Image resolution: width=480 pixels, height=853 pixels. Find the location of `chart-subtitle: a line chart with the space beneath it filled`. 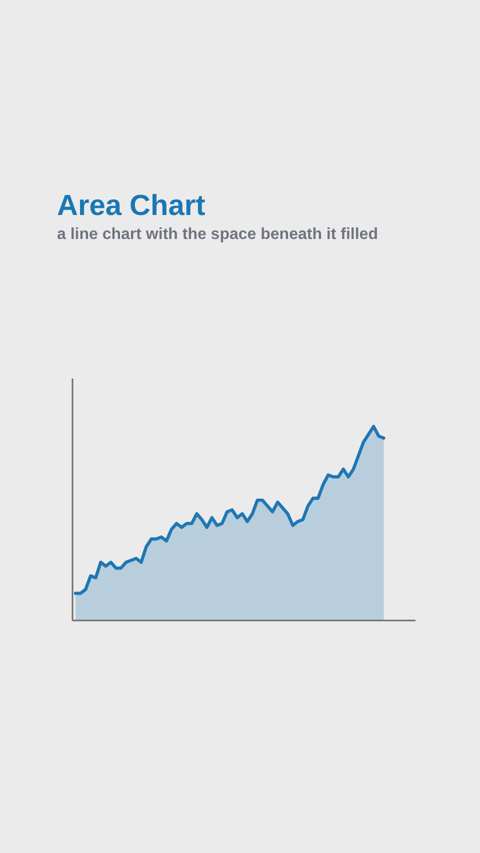

chart-subtitle: a line chart with the space beneath it filled is located at coordinates (217, 235).